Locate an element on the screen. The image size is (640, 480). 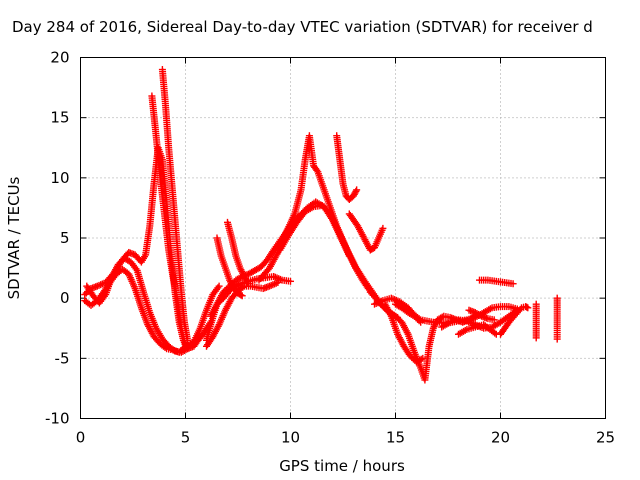
series-spike-c is located at coordinates (347, 167).